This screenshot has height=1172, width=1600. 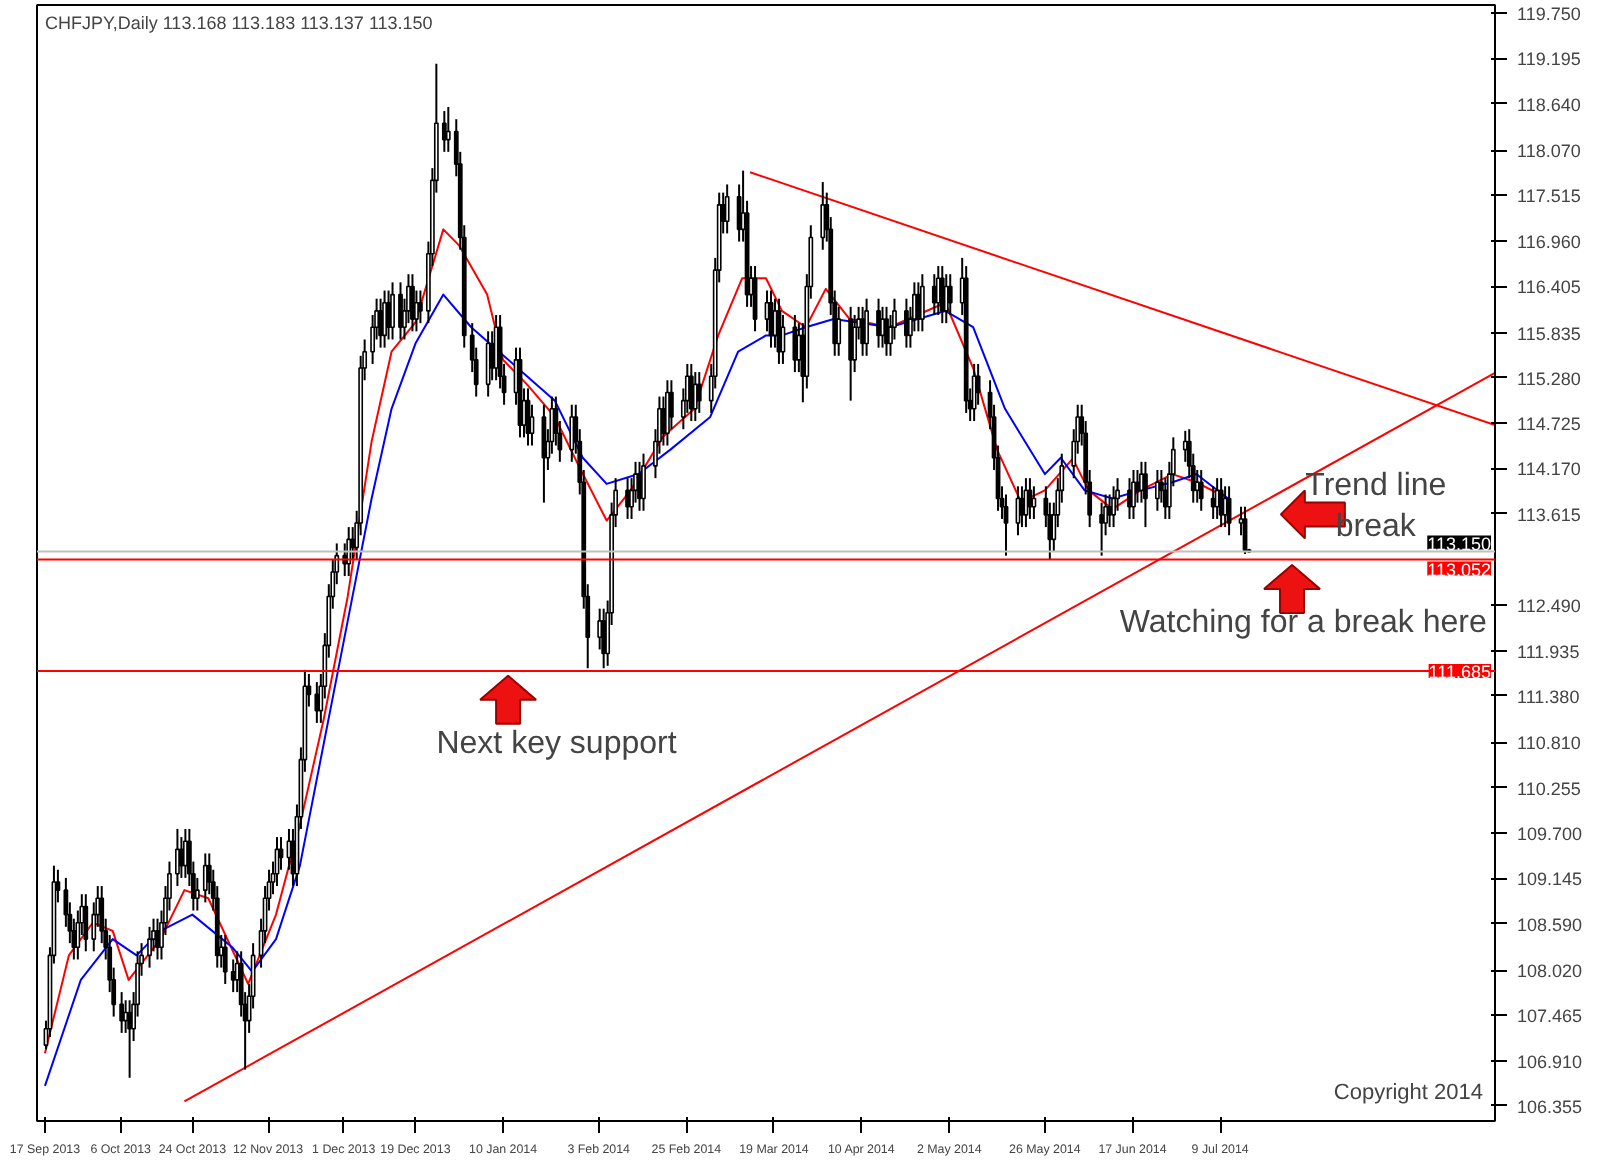 I want to click on y-tick-label: 106.910, so click(x=1550, y=1061).